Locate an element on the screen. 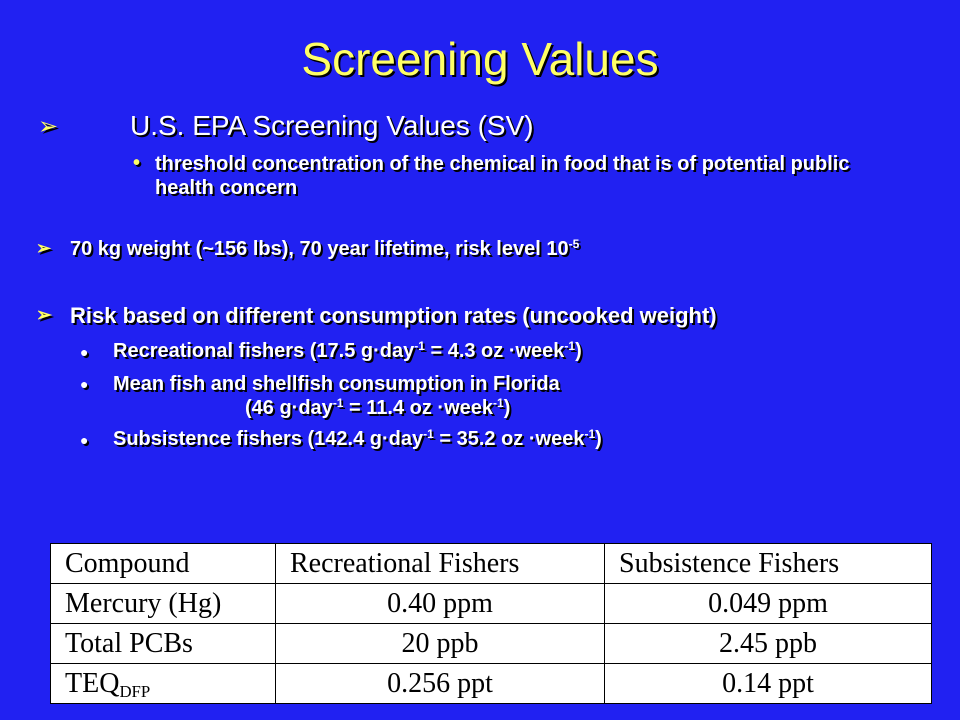  table-cell: 20 ppb is located at coordinates (440, 643).